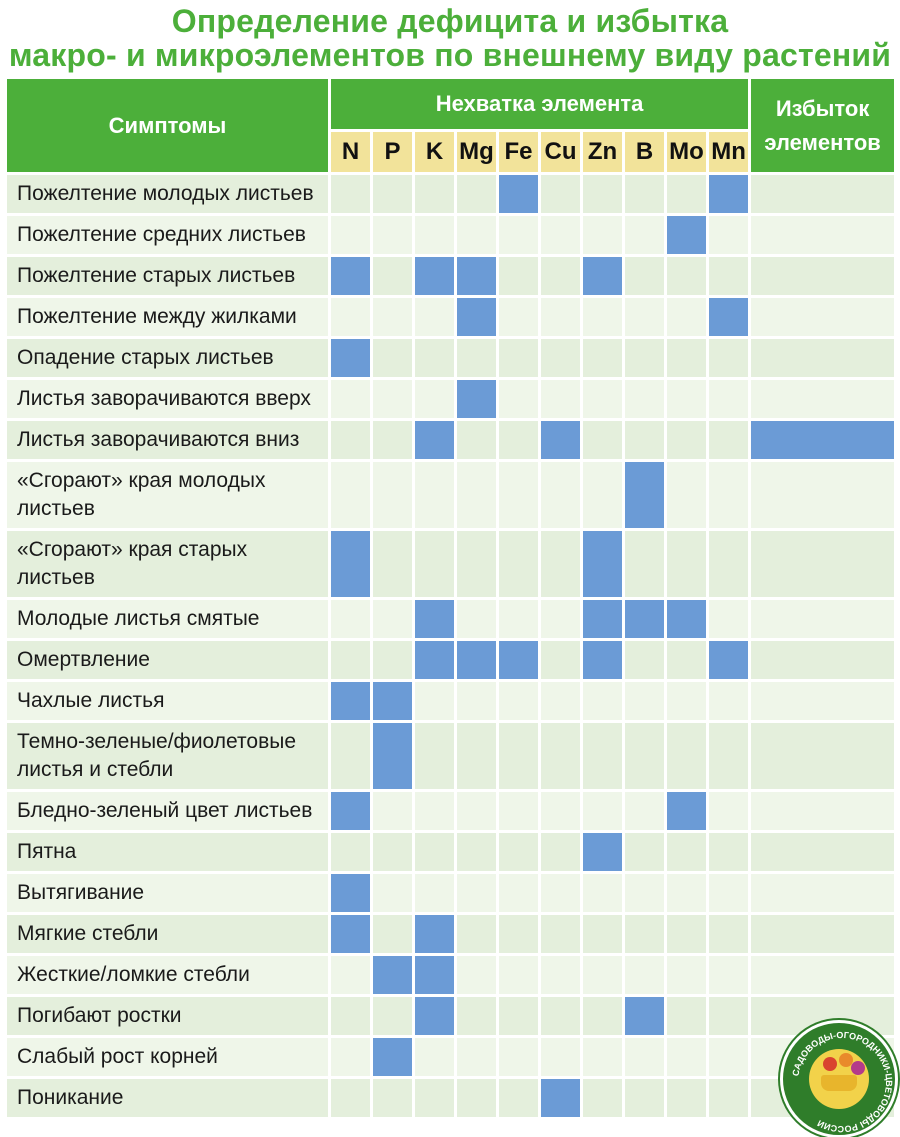 The height and width of the screenshot is (1137, 900). I want to click on symptom-label: Пожелтение старых листьев, so click(167, 276).